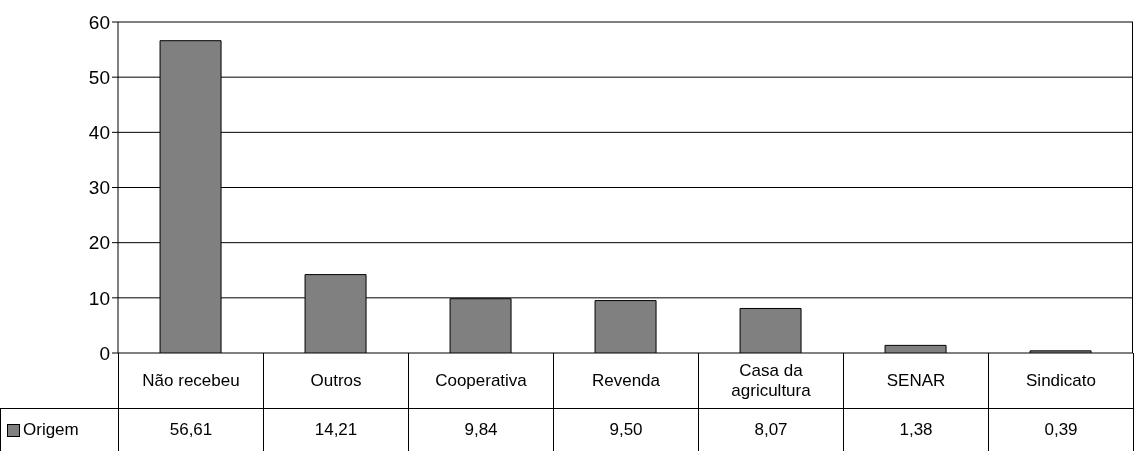  I want to click on y-tick-label: 60, so click(99, 22).